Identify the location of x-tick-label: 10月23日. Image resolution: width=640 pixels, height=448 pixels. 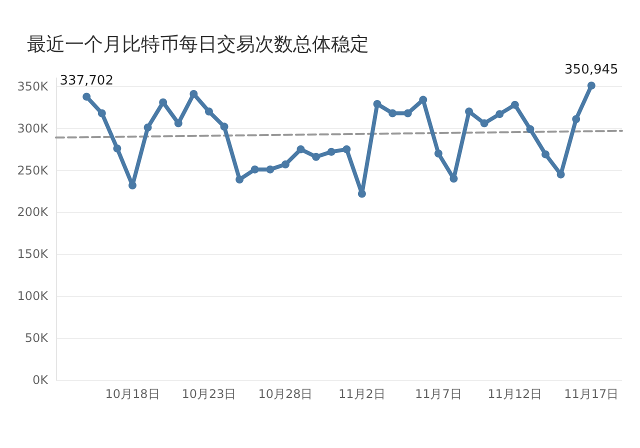
(209, 394).